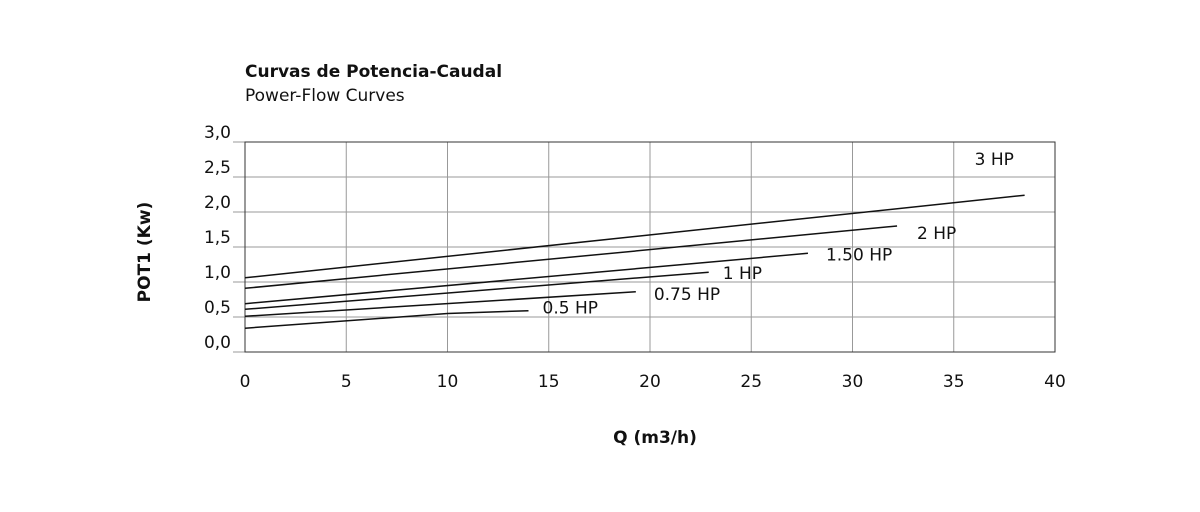 Image resolution: width=1200 pixels, height=512 pixels. I want to click on series-label: 0.5 HP, so click(570, 309).